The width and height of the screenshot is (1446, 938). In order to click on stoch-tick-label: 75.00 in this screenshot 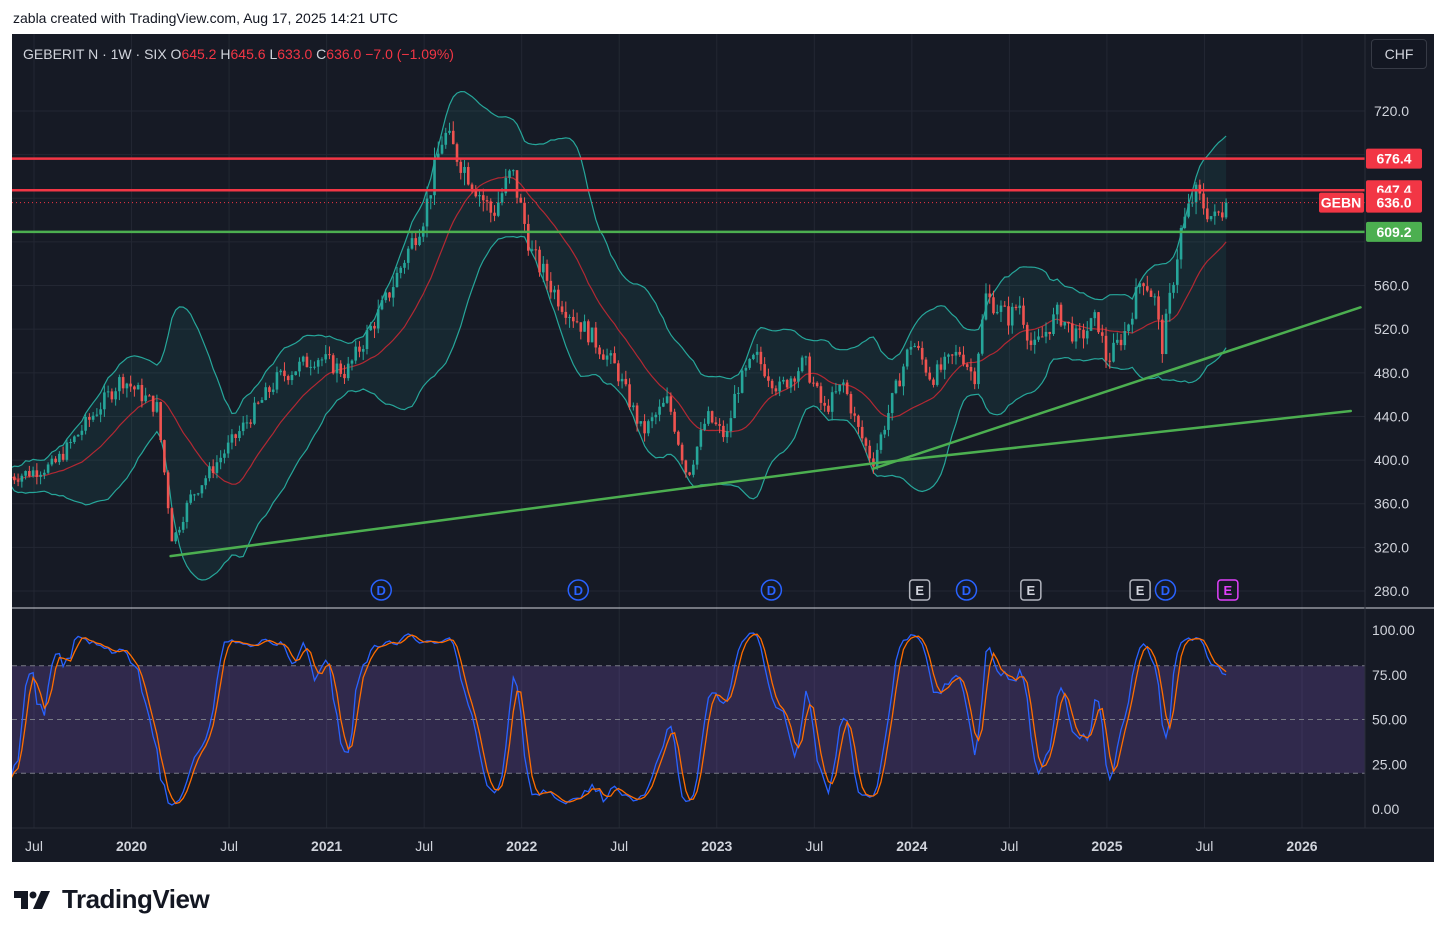, I will do `click(1389, 675)`.